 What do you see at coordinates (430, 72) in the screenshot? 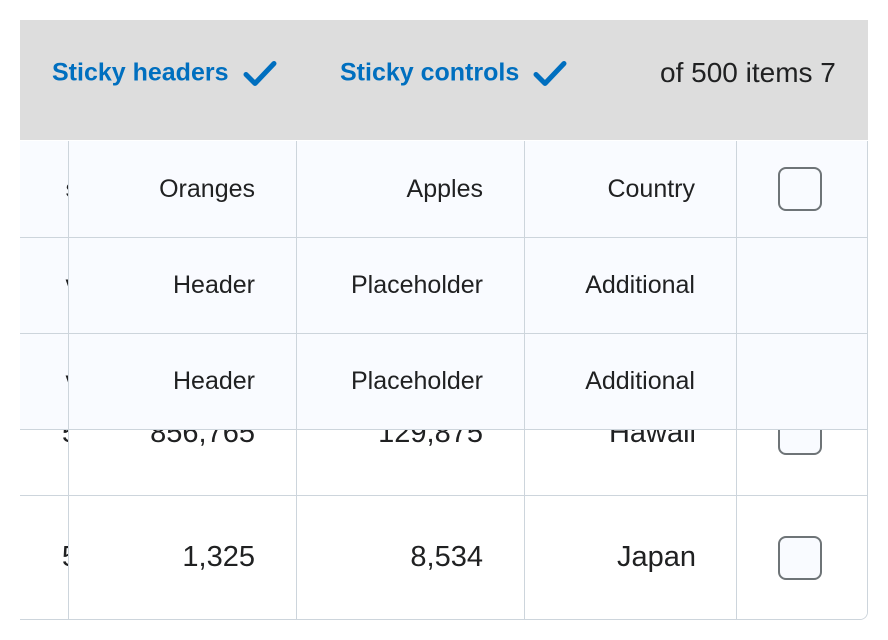
I see `sticky-controls-label: Sticky controls` at bounding box center [430, 72].